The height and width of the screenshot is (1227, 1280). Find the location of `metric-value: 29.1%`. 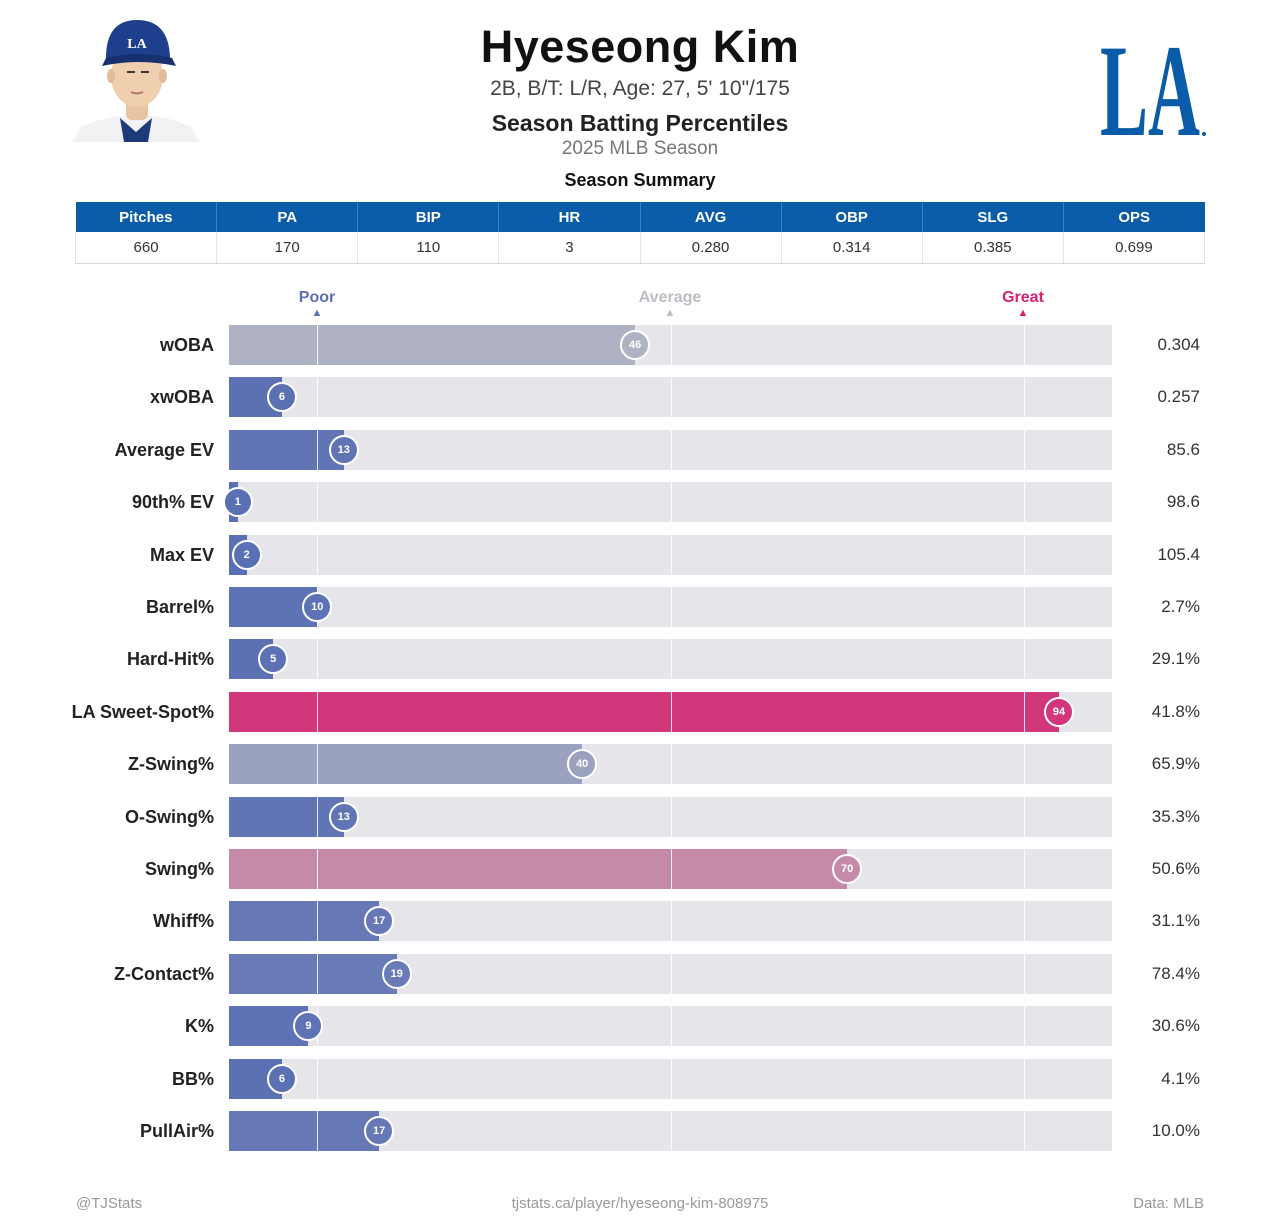

metric-value: 29.1% is located at coordinates (1175, 659).